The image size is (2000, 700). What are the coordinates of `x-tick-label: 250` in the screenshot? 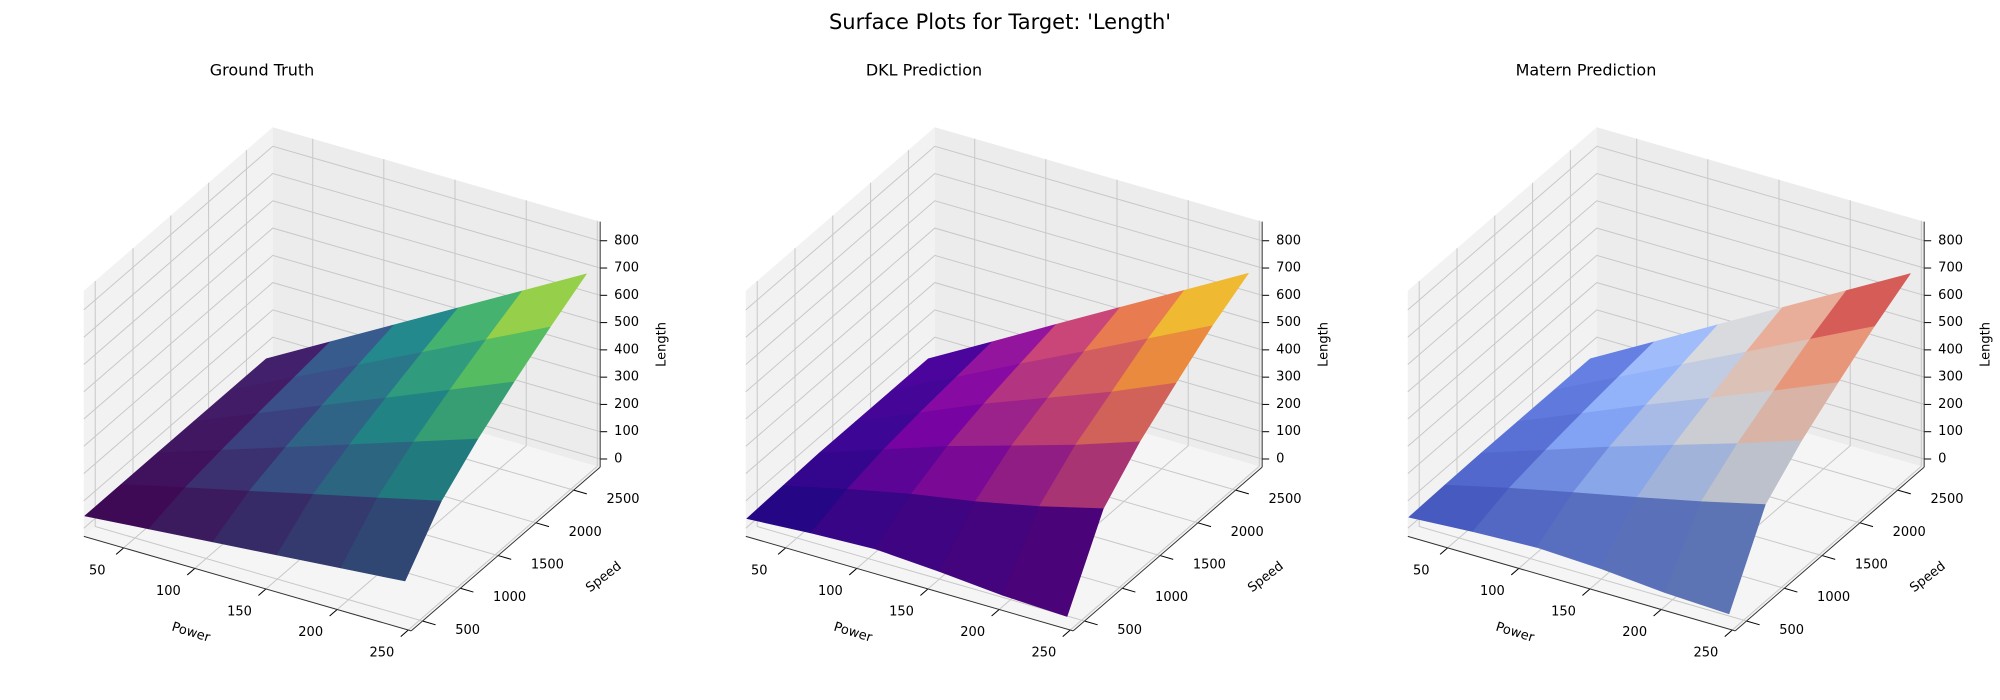 It's located at (1705, 652).